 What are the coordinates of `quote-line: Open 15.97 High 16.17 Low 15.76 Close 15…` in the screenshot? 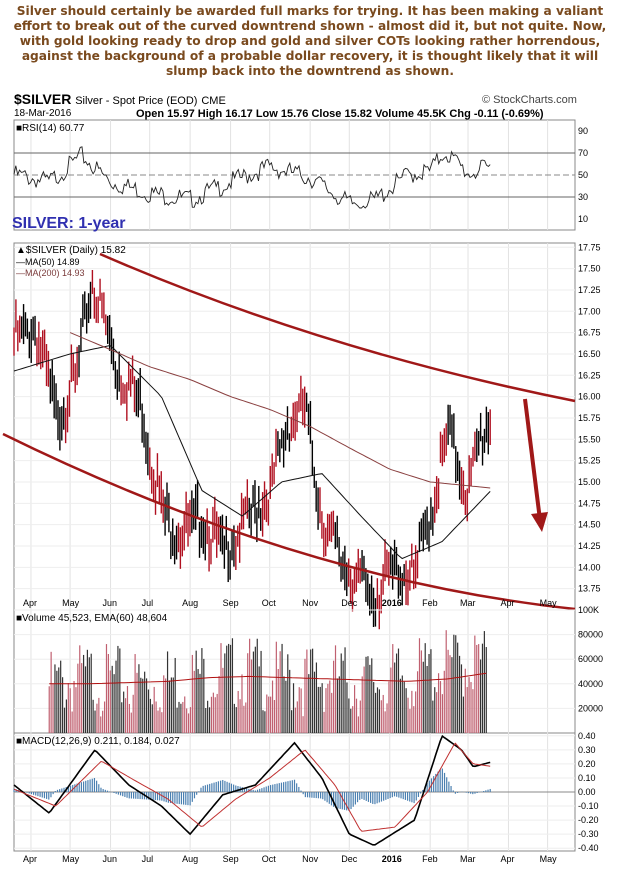 It's located at (340, 114).